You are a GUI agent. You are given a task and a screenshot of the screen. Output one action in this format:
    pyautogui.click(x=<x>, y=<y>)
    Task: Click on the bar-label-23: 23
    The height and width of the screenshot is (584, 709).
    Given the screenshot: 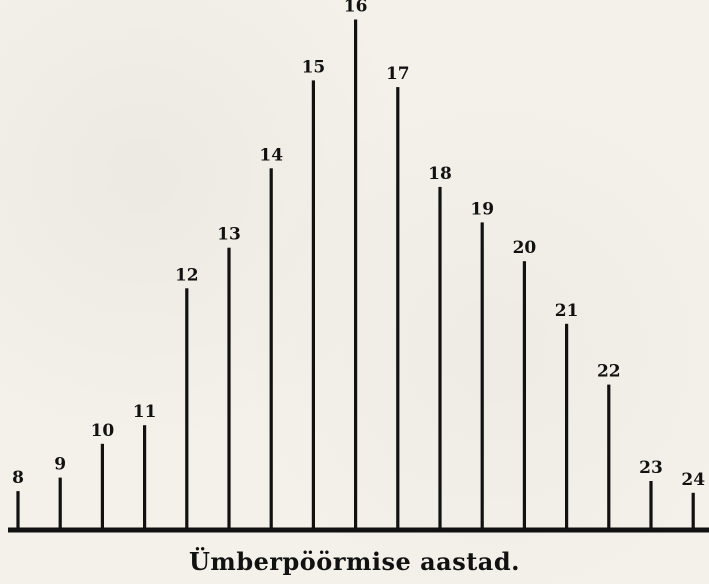 What is the action you would take?
    pyautogui.click(x=651, y=468)
    